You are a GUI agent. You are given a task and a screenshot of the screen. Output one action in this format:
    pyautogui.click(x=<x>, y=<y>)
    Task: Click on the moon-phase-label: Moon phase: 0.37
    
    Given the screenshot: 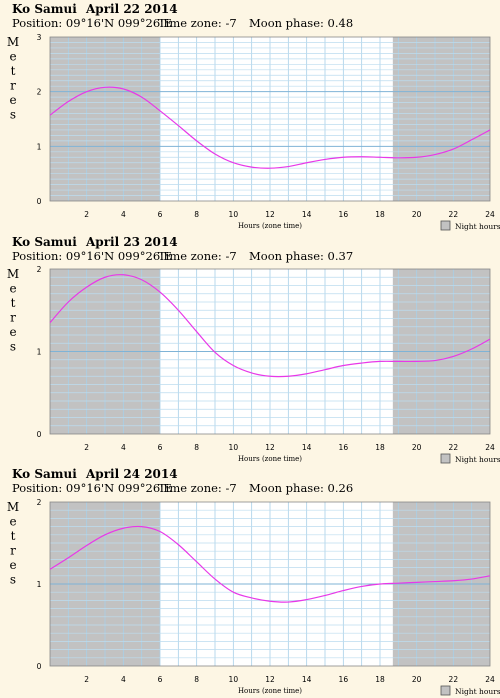 What is the action you would take?
    pyautogui.click(x=301, y=256)
    